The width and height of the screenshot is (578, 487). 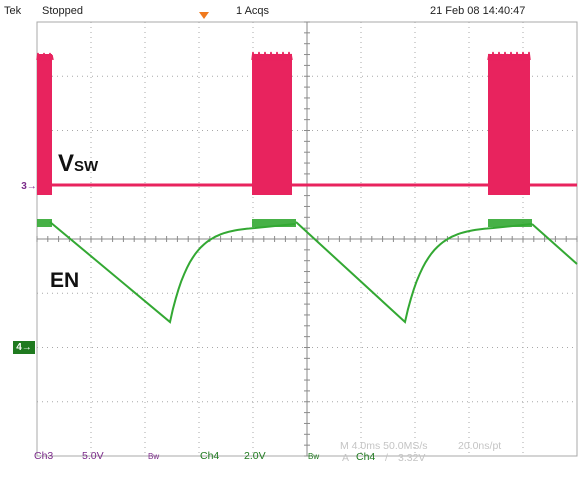 What do you see at coordinates (289, 11) in the screenshot?
I see `status-bar: Tek Stopped 1 Acqs 21 Feb 08 14:40:47` at bounding box center [289, 11].